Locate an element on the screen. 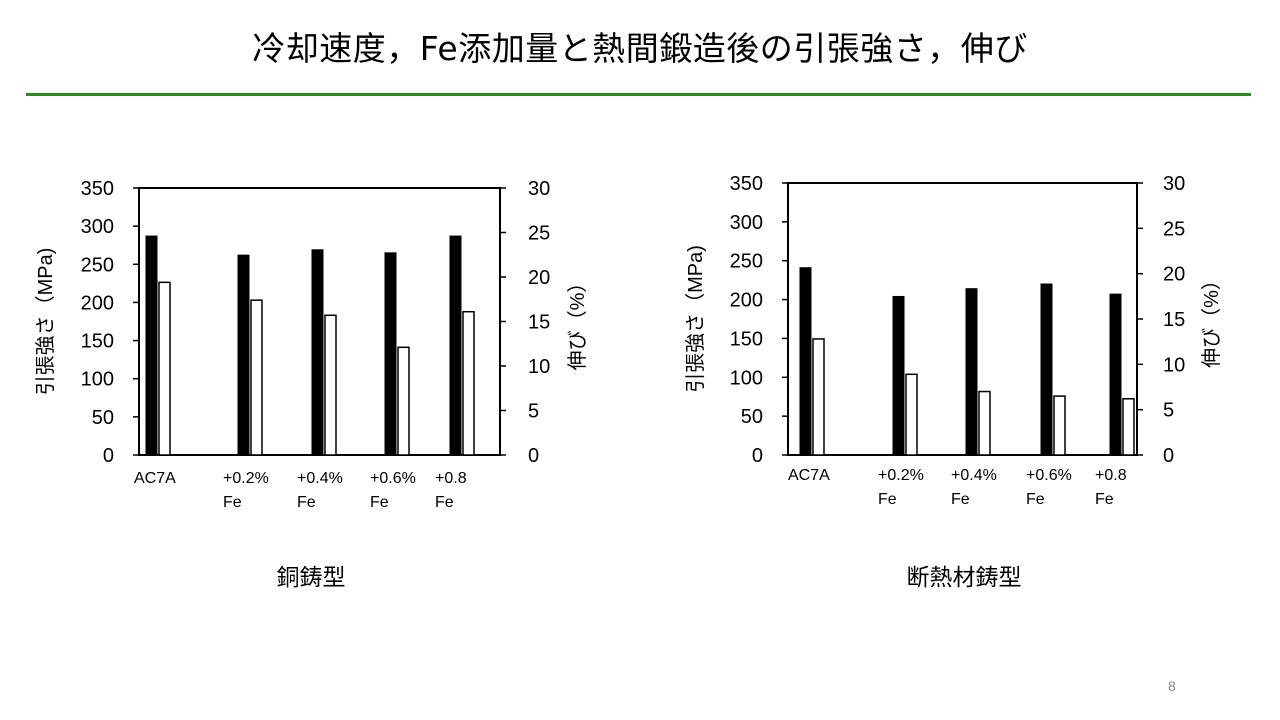 The image size is (1280, 720). chart-caption-copper-mold: 銅鋳型 is located at coordinates (311, 578).